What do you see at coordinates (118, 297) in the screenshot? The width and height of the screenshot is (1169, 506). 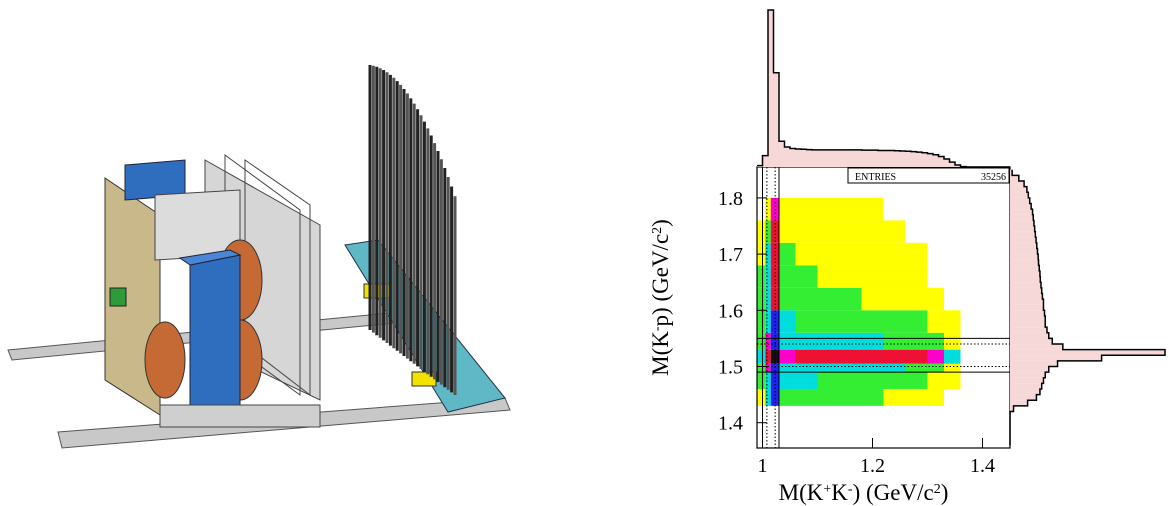 I see `connector` at bounding box center [118, 297].